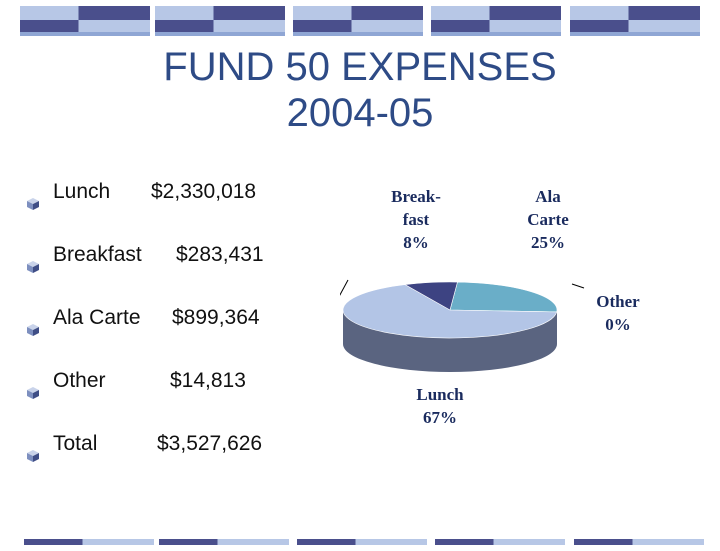 The height and width of the screenshot is (551, 720). I want to click on item-amount: $899,364, so click(216, 317).